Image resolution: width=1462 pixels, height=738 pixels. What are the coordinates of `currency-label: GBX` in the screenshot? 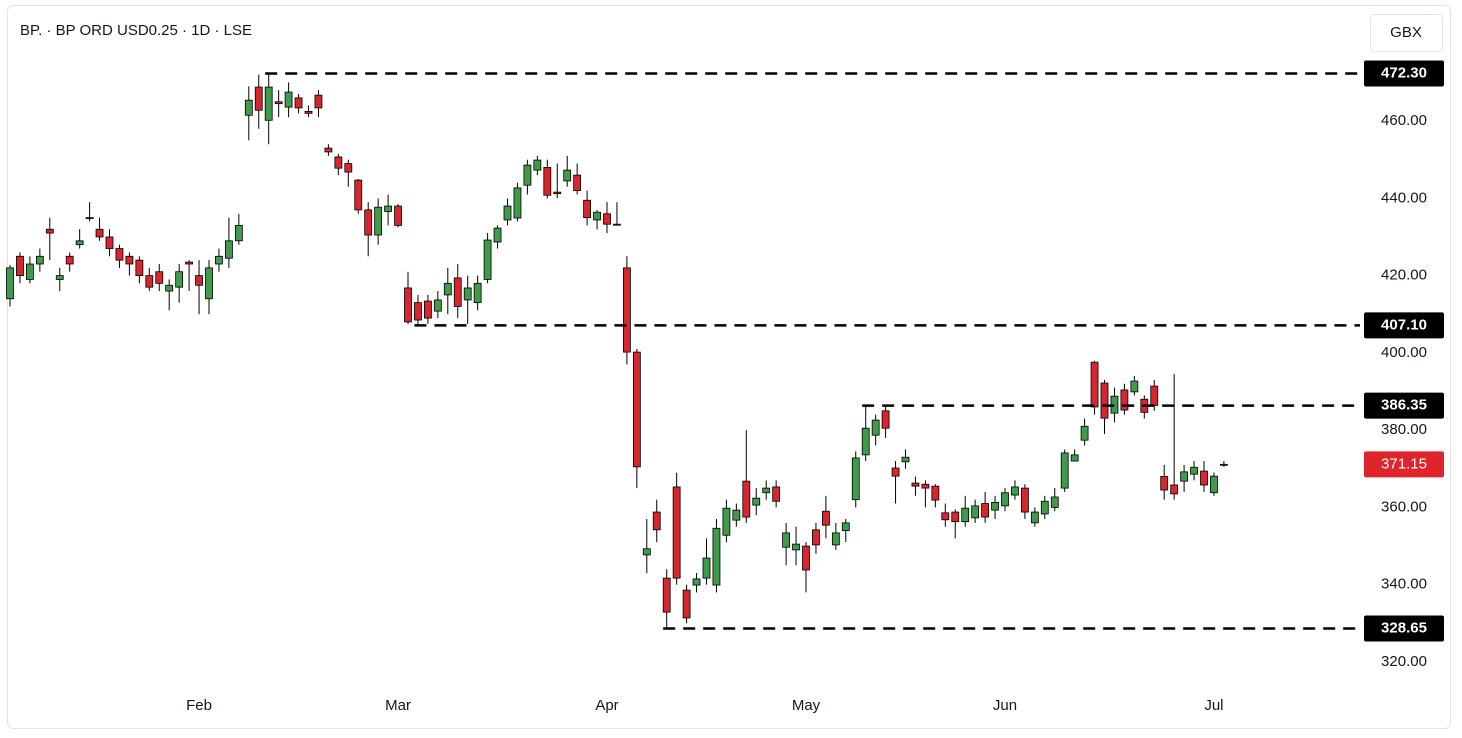 It's located at (1406, 32).